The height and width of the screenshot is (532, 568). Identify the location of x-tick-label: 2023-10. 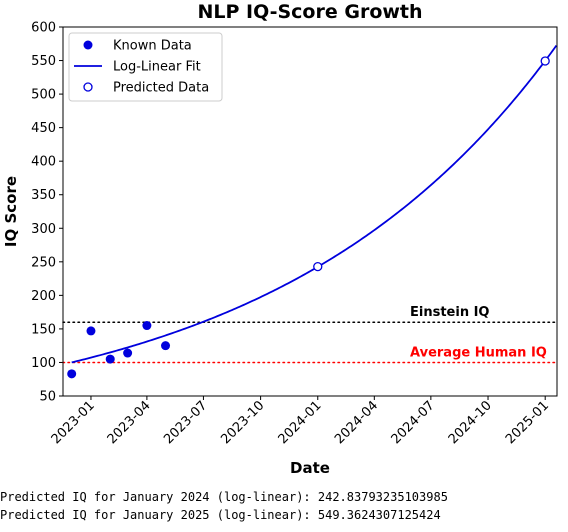
(242, 422).